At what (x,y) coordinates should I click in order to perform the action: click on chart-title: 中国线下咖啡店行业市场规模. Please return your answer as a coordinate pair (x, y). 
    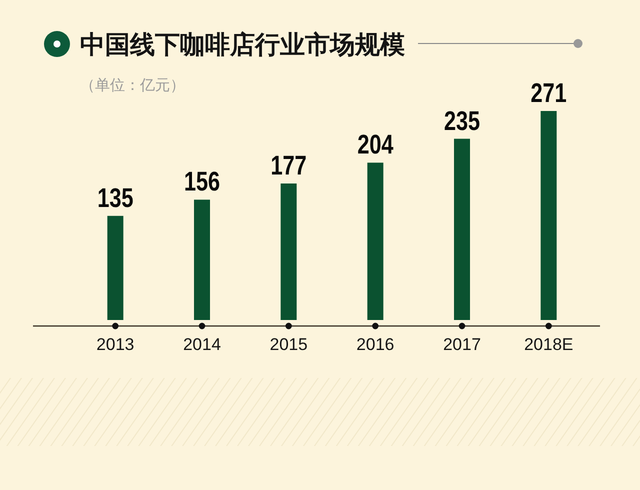
    Looking at the image, I should click on (242, 45).